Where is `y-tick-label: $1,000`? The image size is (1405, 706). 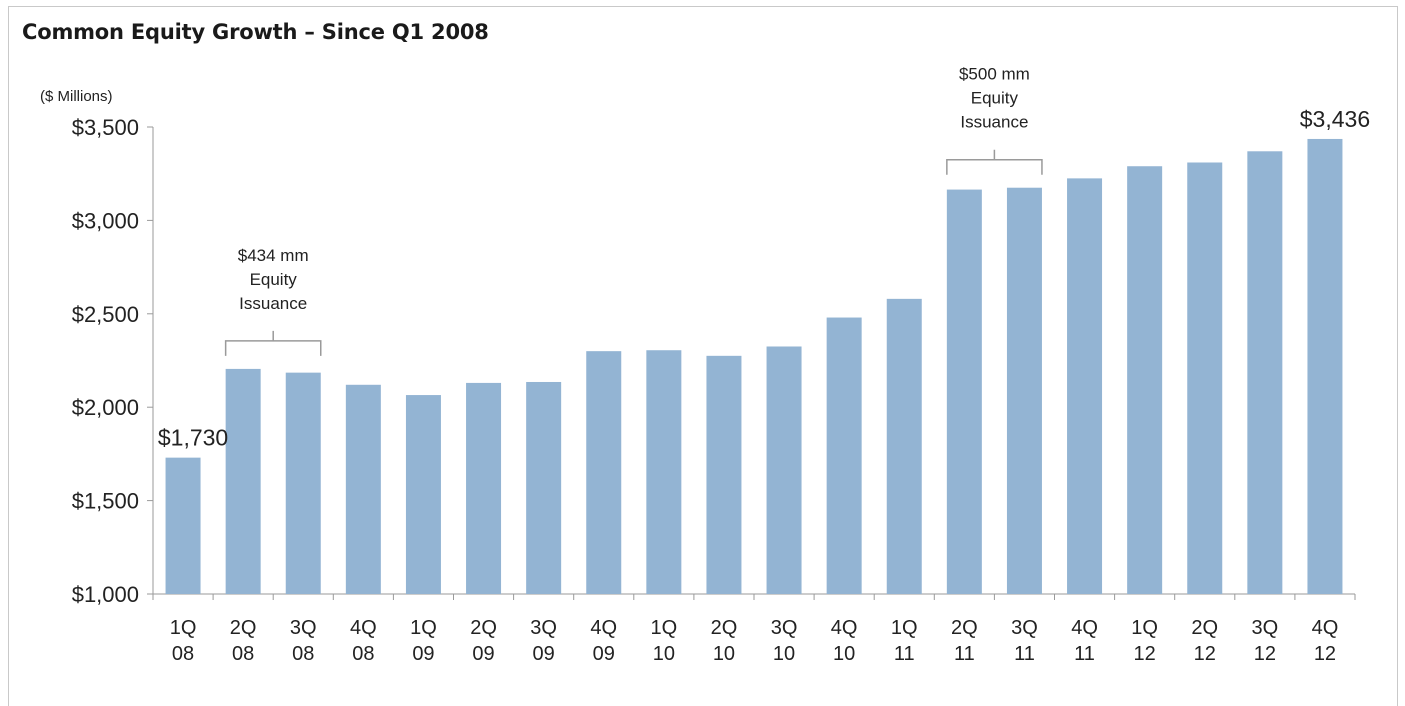 y-tick-label: $1,000 is located at coordinates (105, 594).